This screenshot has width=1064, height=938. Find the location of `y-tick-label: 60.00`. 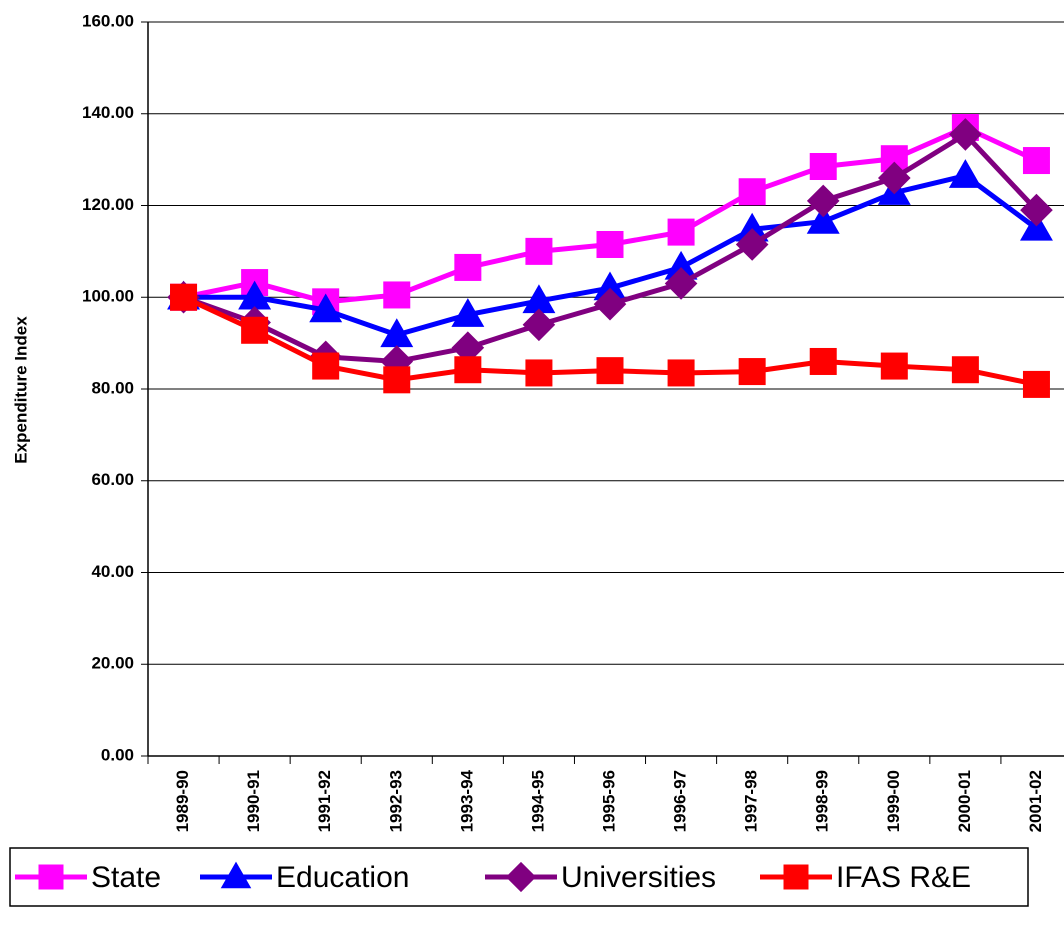

y-tick-label: 60.00 is located at coordinates (112, 479).